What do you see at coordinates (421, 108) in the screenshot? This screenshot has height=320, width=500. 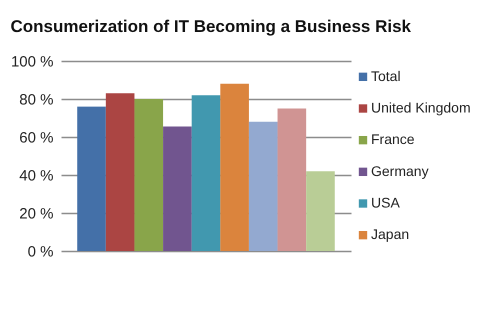 I see `legend-label: United Kingdom` at bounding box center [421, 108].